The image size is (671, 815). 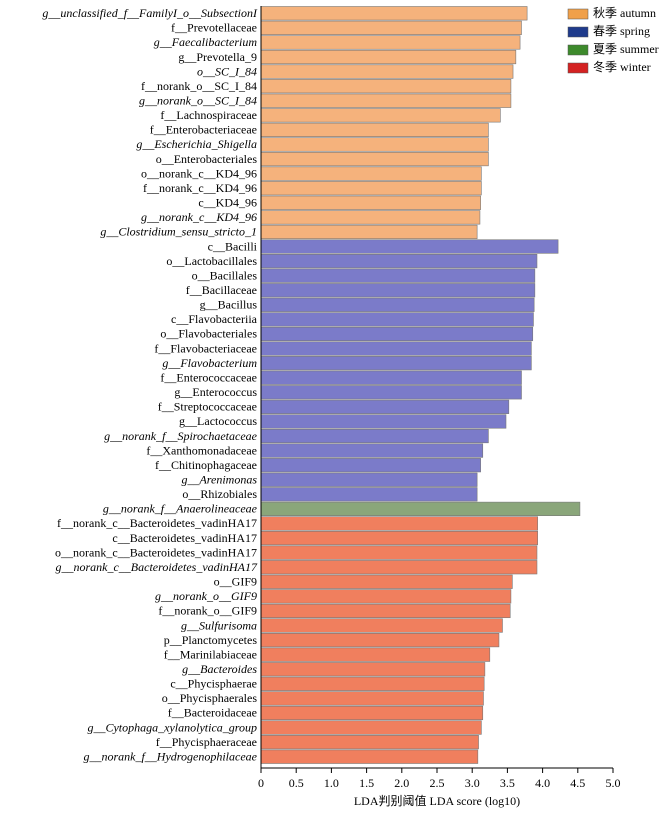 What do you see at coordinates (213, 684) in the screenshot?
I see `category-label: c__Phycisphaerae` at bounding box center [213, 684].